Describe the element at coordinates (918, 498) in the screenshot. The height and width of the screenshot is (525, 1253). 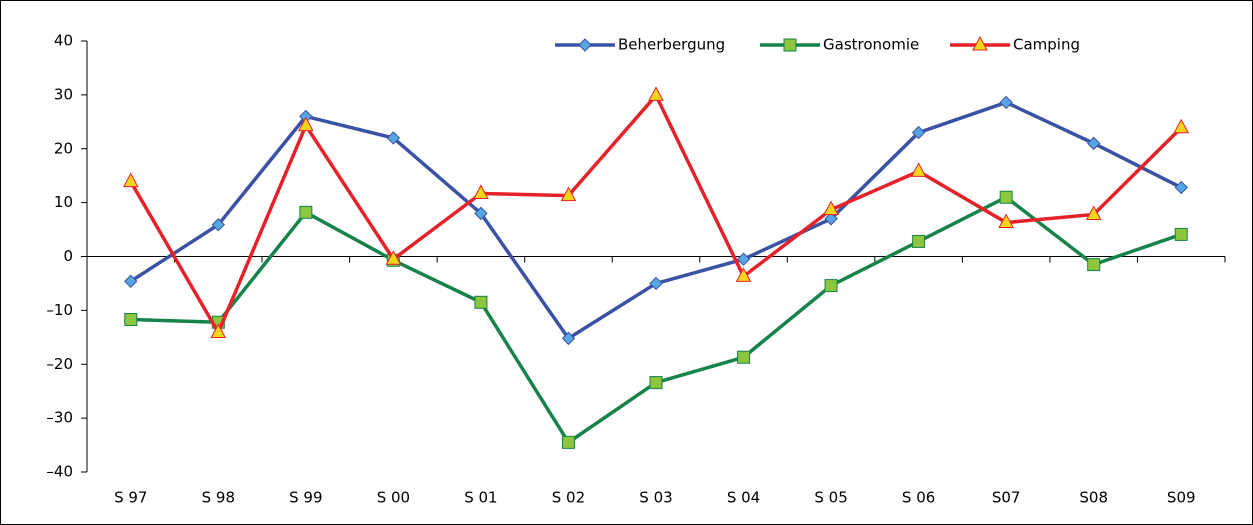
I see `x-tick-label: S 06` at that location.